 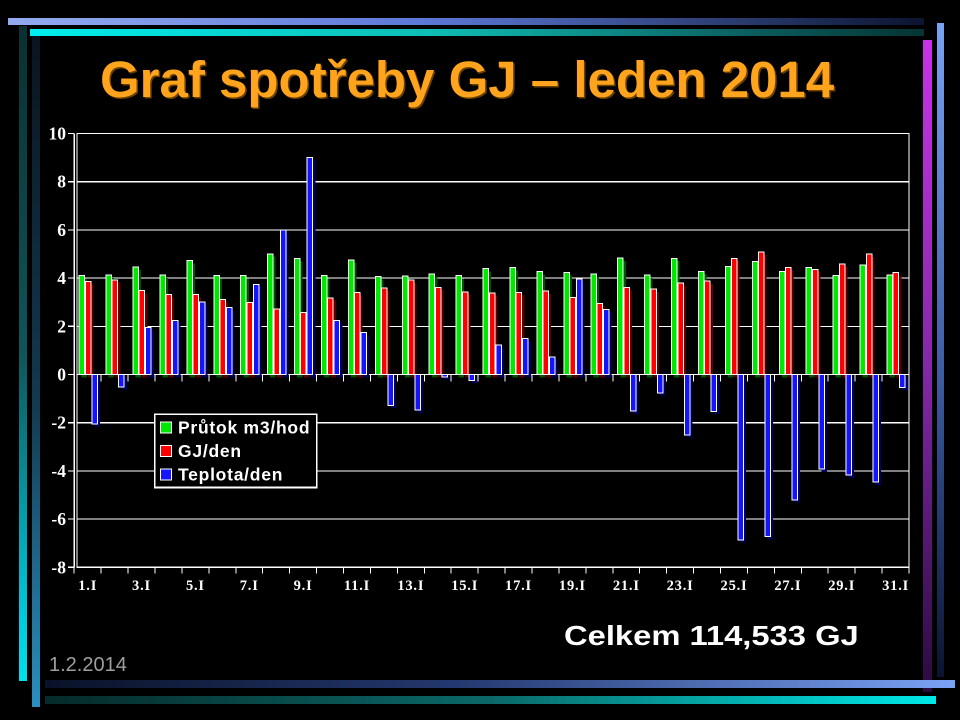 What do you see at coordinates (58, 471) in the screenshot?
I see `svg-text: -4` at bounding box center [58, 471].